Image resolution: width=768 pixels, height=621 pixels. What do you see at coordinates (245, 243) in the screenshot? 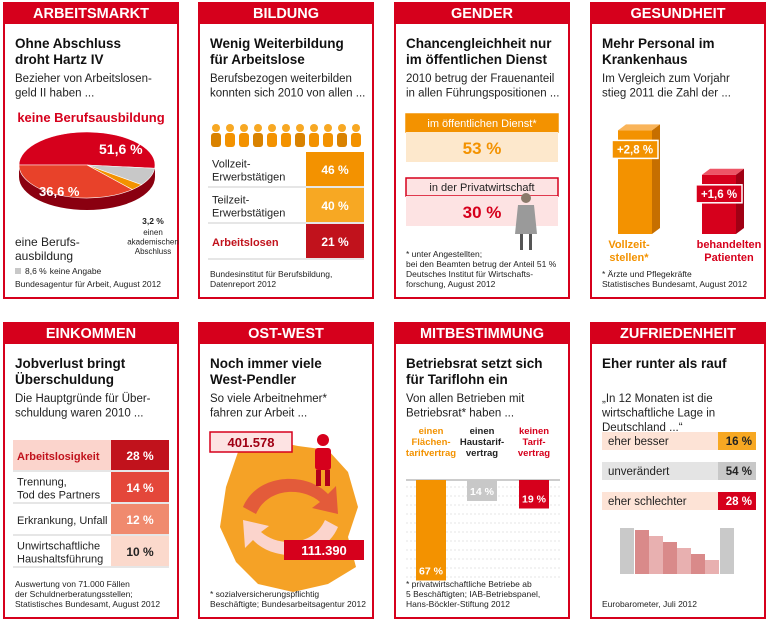
I see `table-row-label: Arbeitslosen` at bounding box center [245, 243].